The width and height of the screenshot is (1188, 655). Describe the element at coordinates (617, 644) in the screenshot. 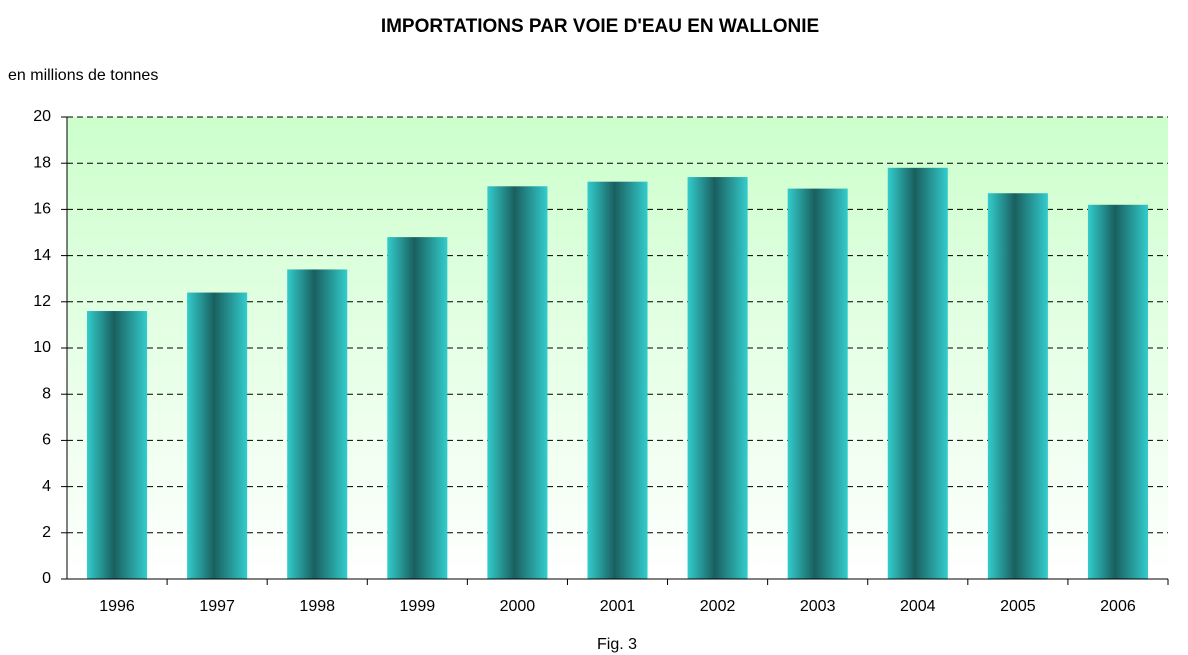

I see `caption: Fig. 3` at that location.